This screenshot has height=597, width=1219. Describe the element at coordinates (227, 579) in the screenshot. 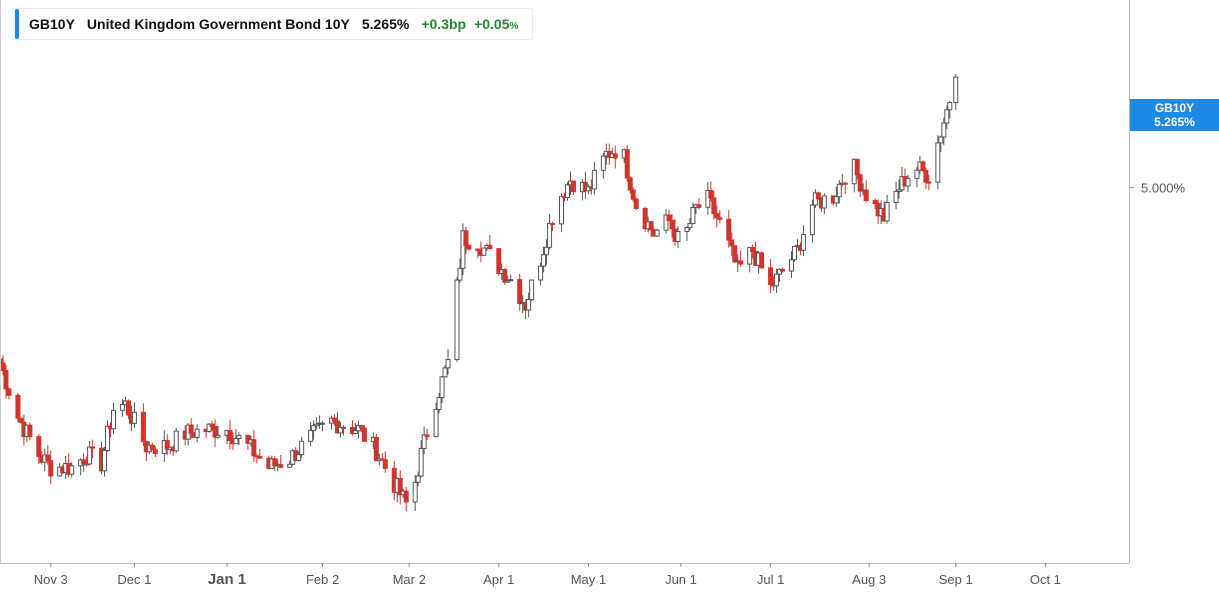

I see `x-tick-label: Jan 1` at that location.